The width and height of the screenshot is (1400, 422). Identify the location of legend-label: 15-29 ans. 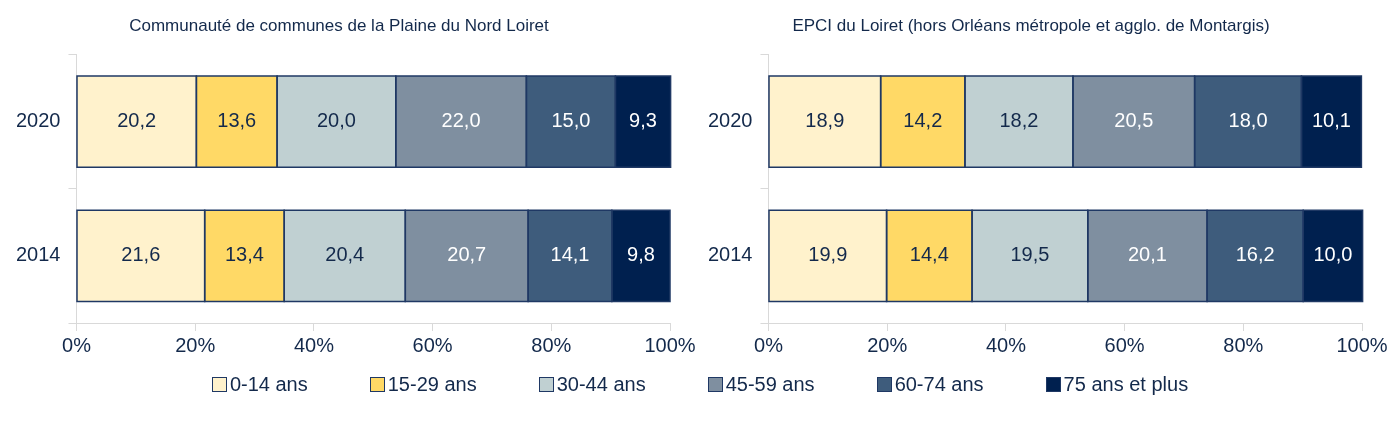
(432, 384).